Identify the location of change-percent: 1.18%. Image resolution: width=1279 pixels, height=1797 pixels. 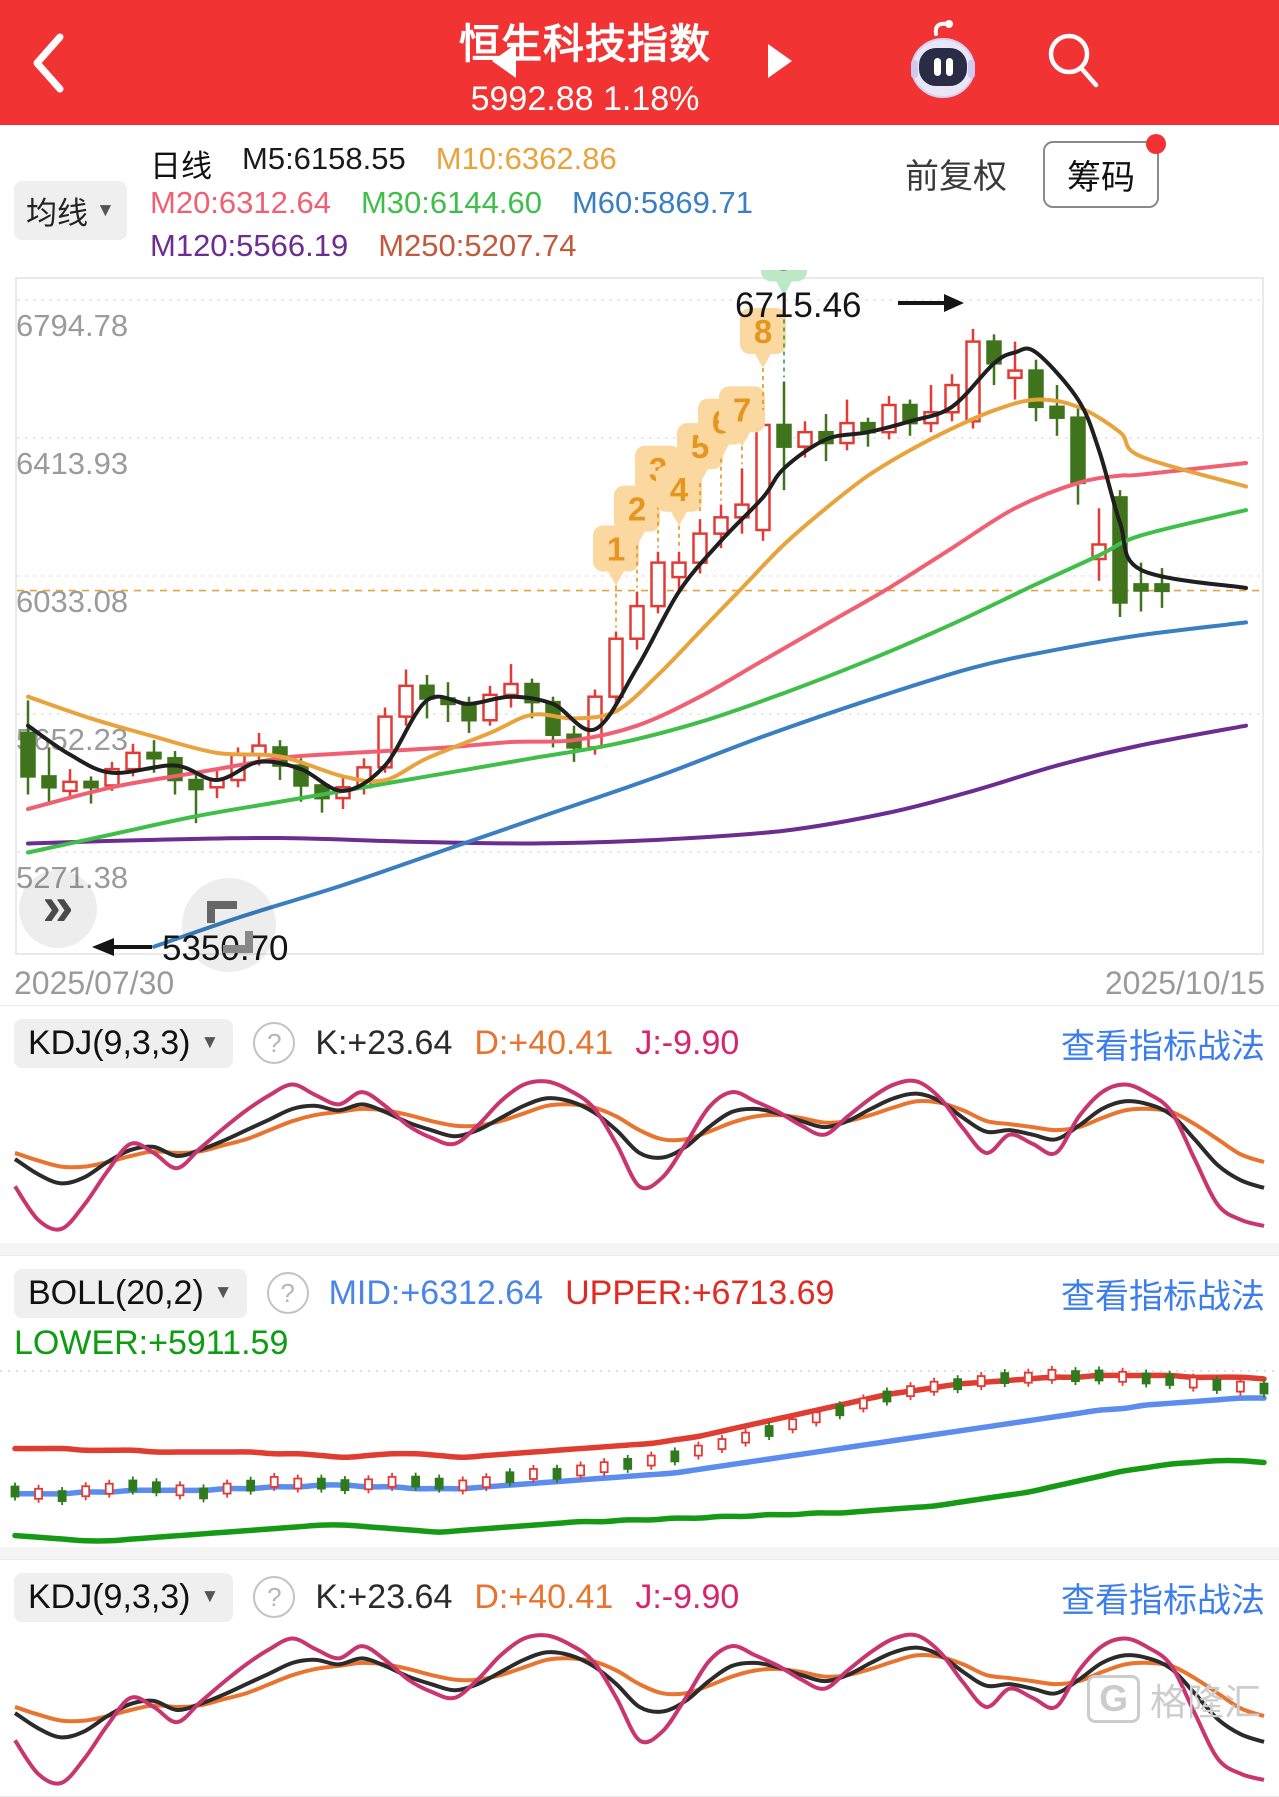
(651, 99).